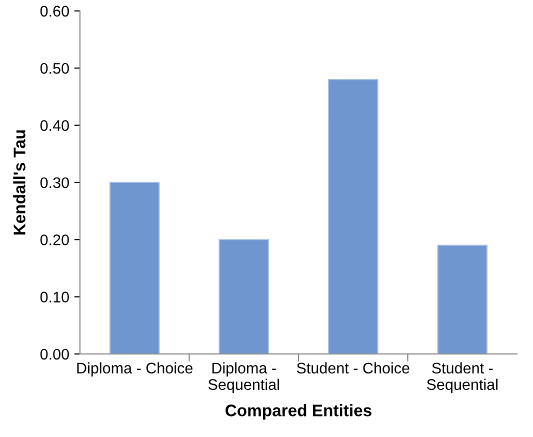  I want to click on x-tick-label: Diploma - Choice, so click(134, 369).